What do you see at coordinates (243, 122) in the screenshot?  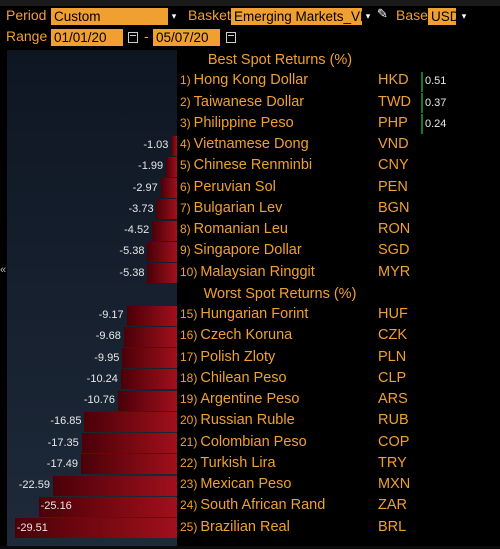 I see `currency-name: Philippine Peso` at bounding box center [243, 122].